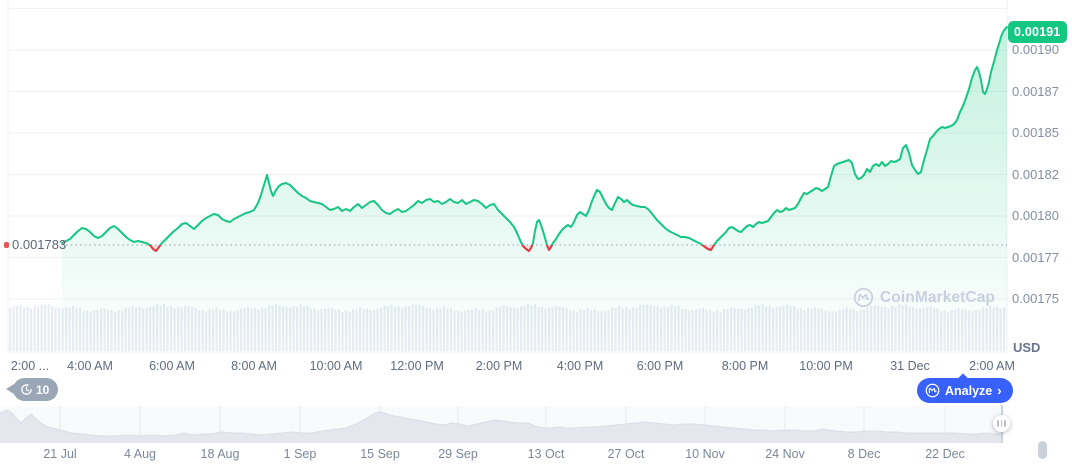 Image resolution: width=1072 pixels, height=470 pixels. Describe the element at coordinates (1035, 132) in the screenshot. I see `price-axis-label: 0.00185` at that location.